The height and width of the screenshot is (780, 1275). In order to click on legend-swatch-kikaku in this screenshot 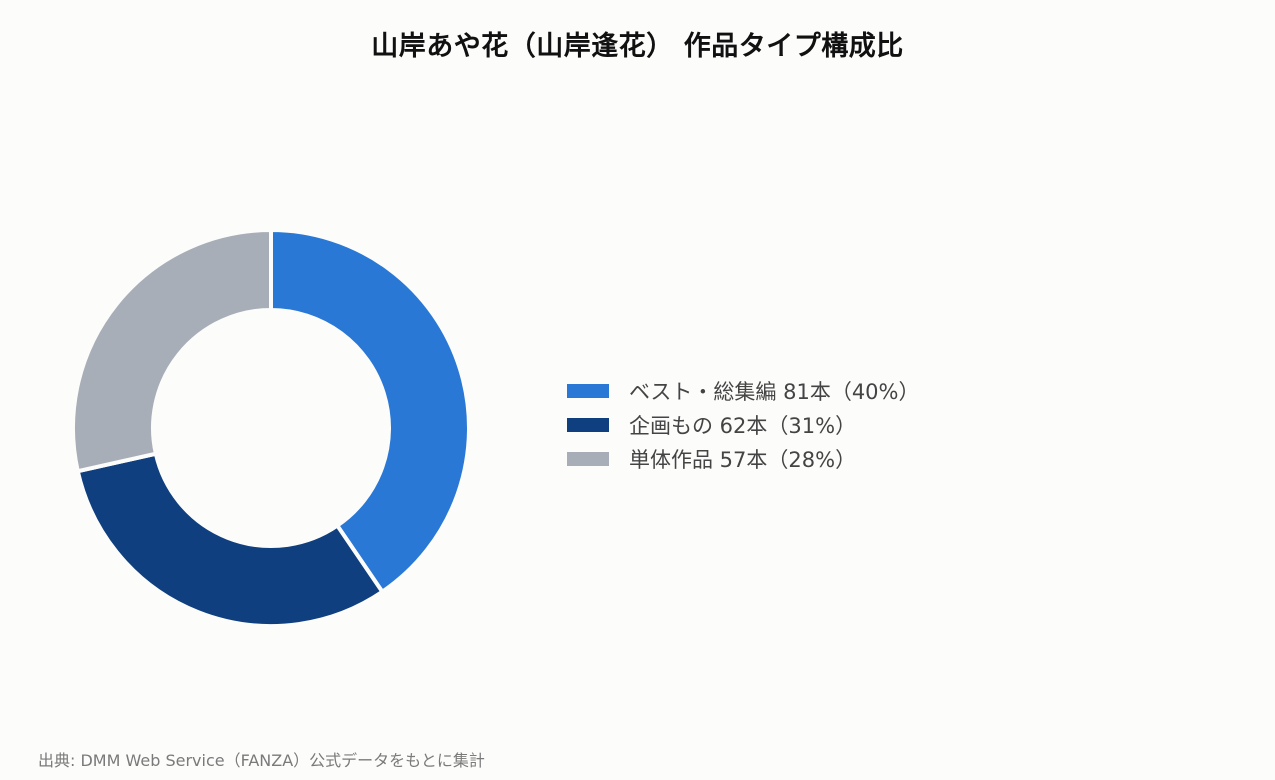, I will do `click(588, 425)`.